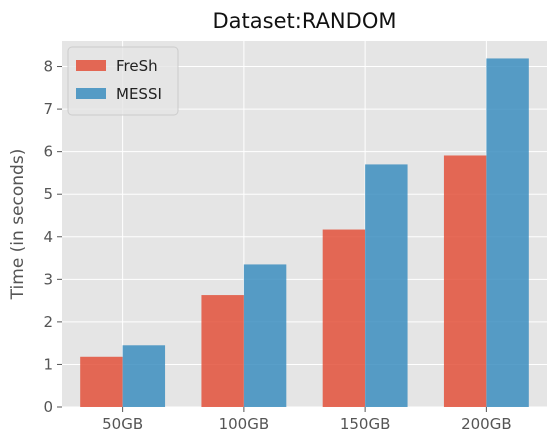  Describe the element at coordinates (305, 21) in the screenshot. I see `chart-title: Dataset:RANDOM` at that location.